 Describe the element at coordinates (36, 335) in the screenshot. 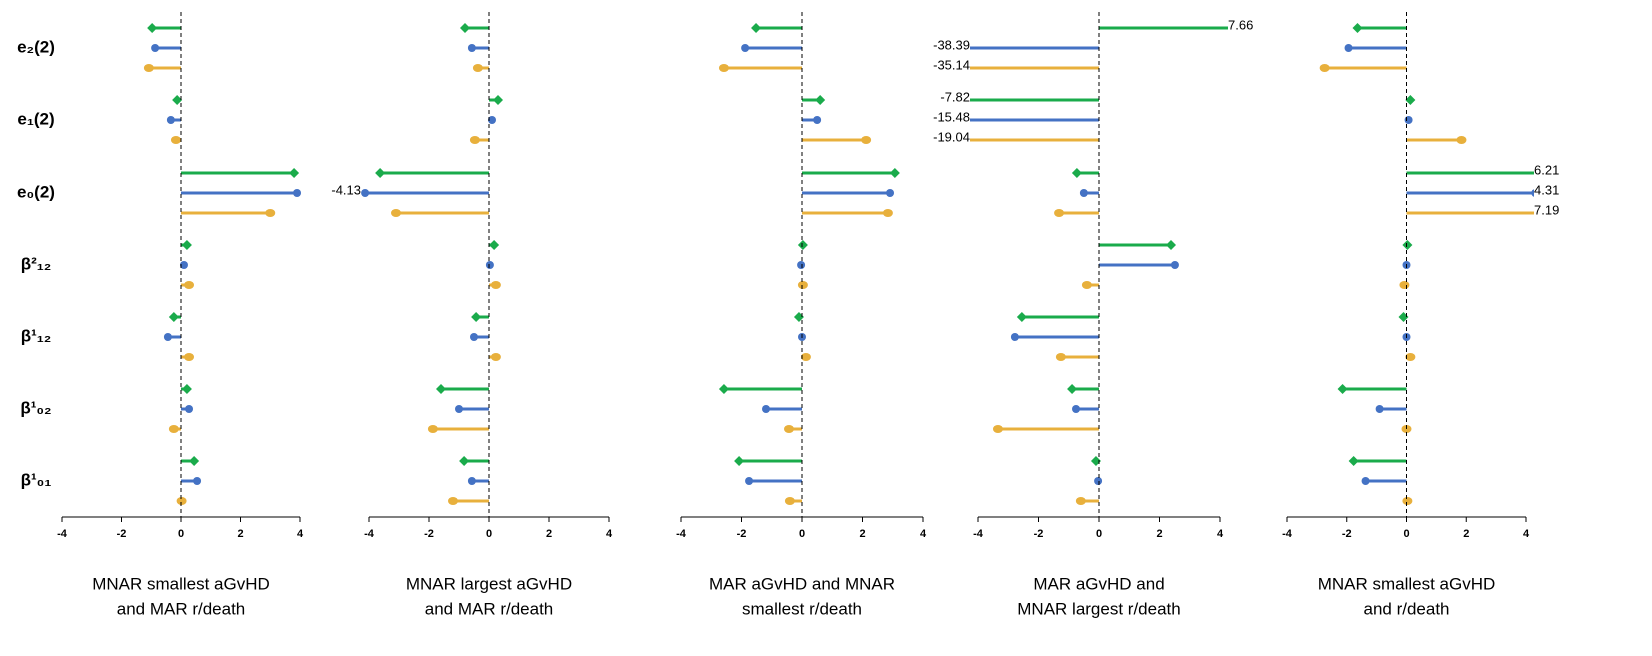

I see `category-label: β¹₁₂` at that location.